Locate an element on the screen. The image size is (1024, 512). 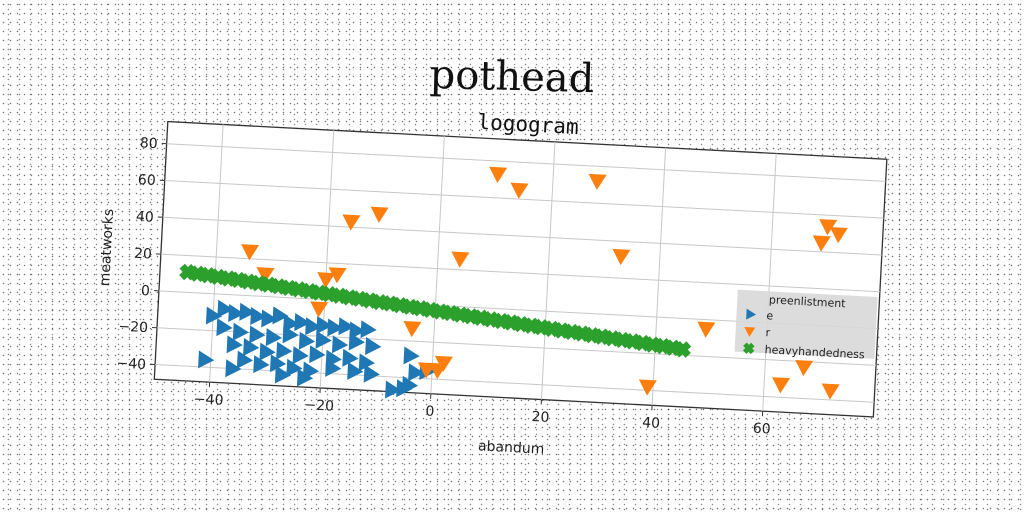
x-tick-label: 0 is located at coordinates (430, 412).